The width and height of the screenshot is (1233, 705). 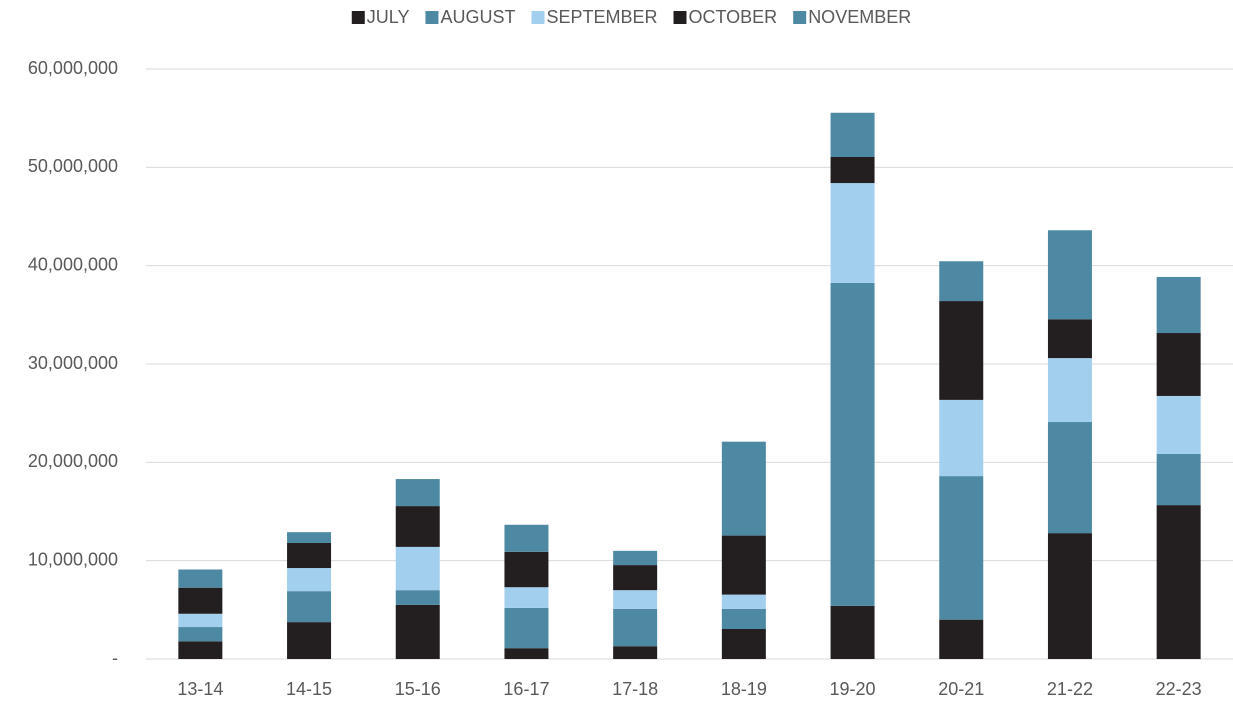 I want to click on x-tick-label: 16-17, so click(x=526, y=689).